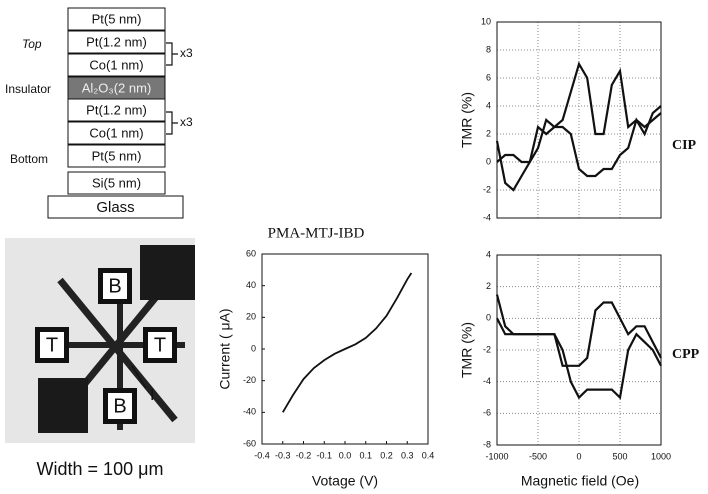  Describe the element at coordinates (29, 159) in the screenshot. I see `stack-label: Bottom` at that location.